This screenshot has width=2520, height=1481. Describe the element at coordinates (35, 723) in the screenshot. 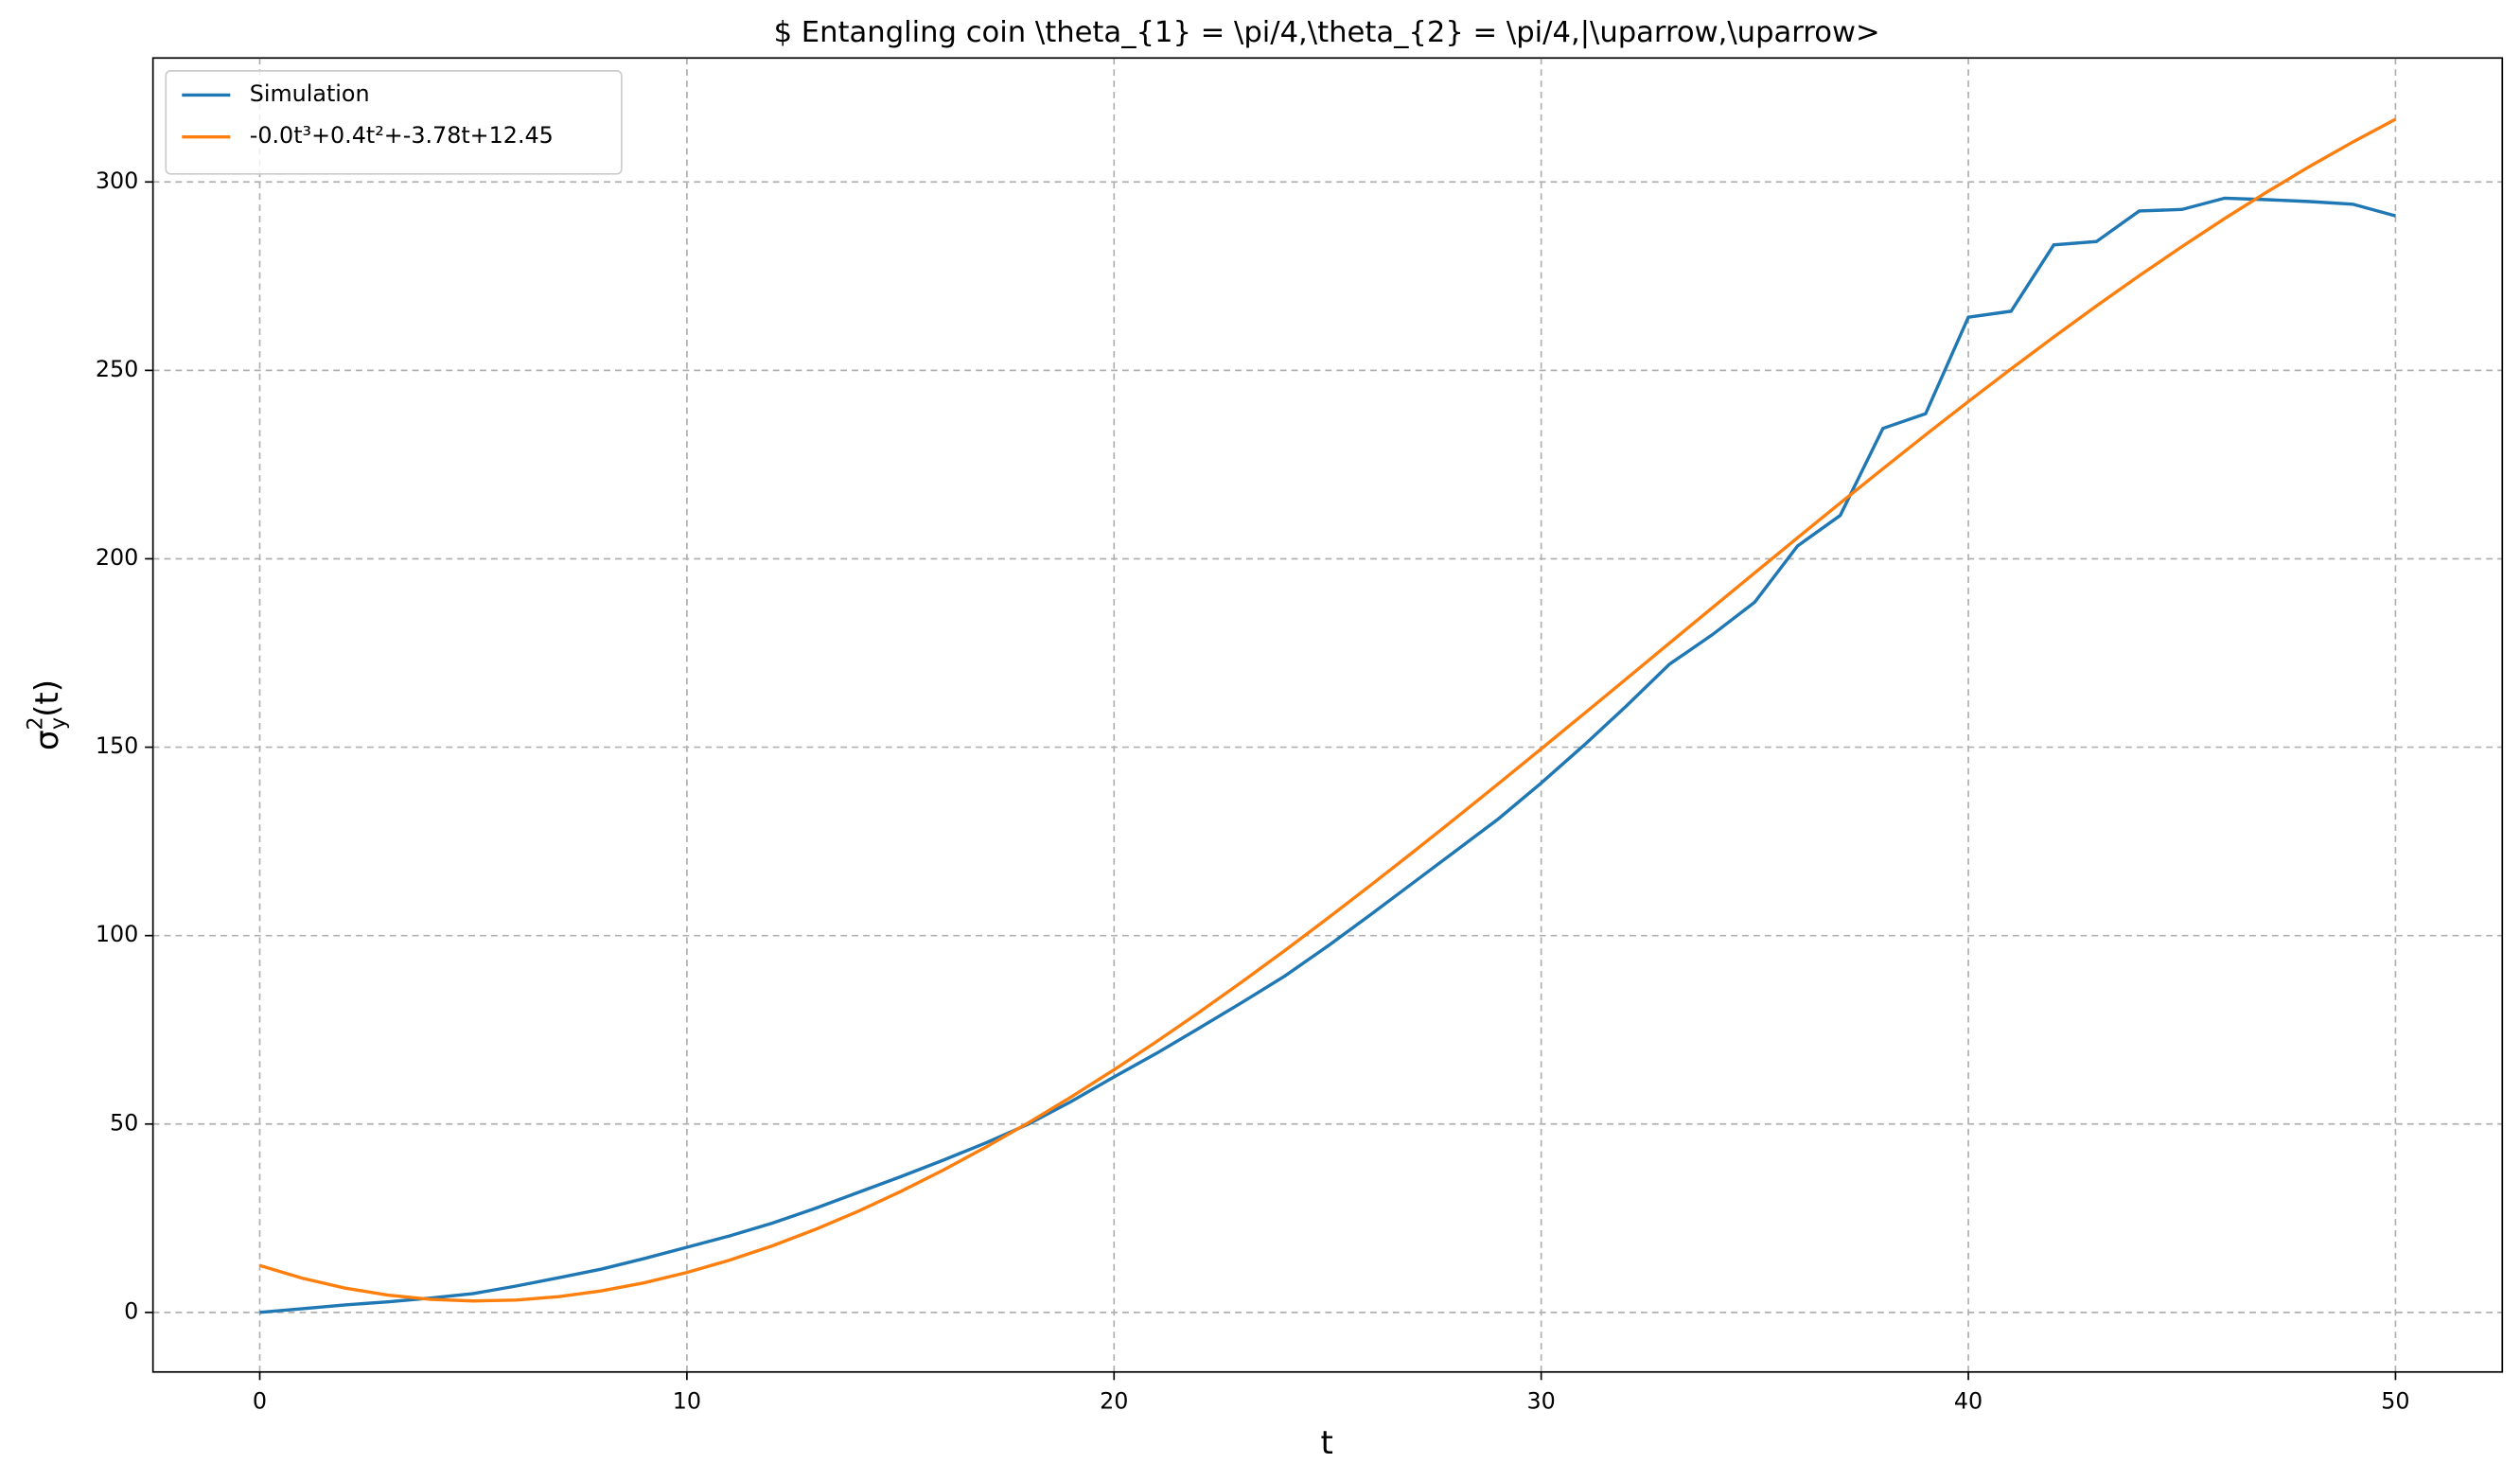

I see `y-label-sup: 2` at that location.